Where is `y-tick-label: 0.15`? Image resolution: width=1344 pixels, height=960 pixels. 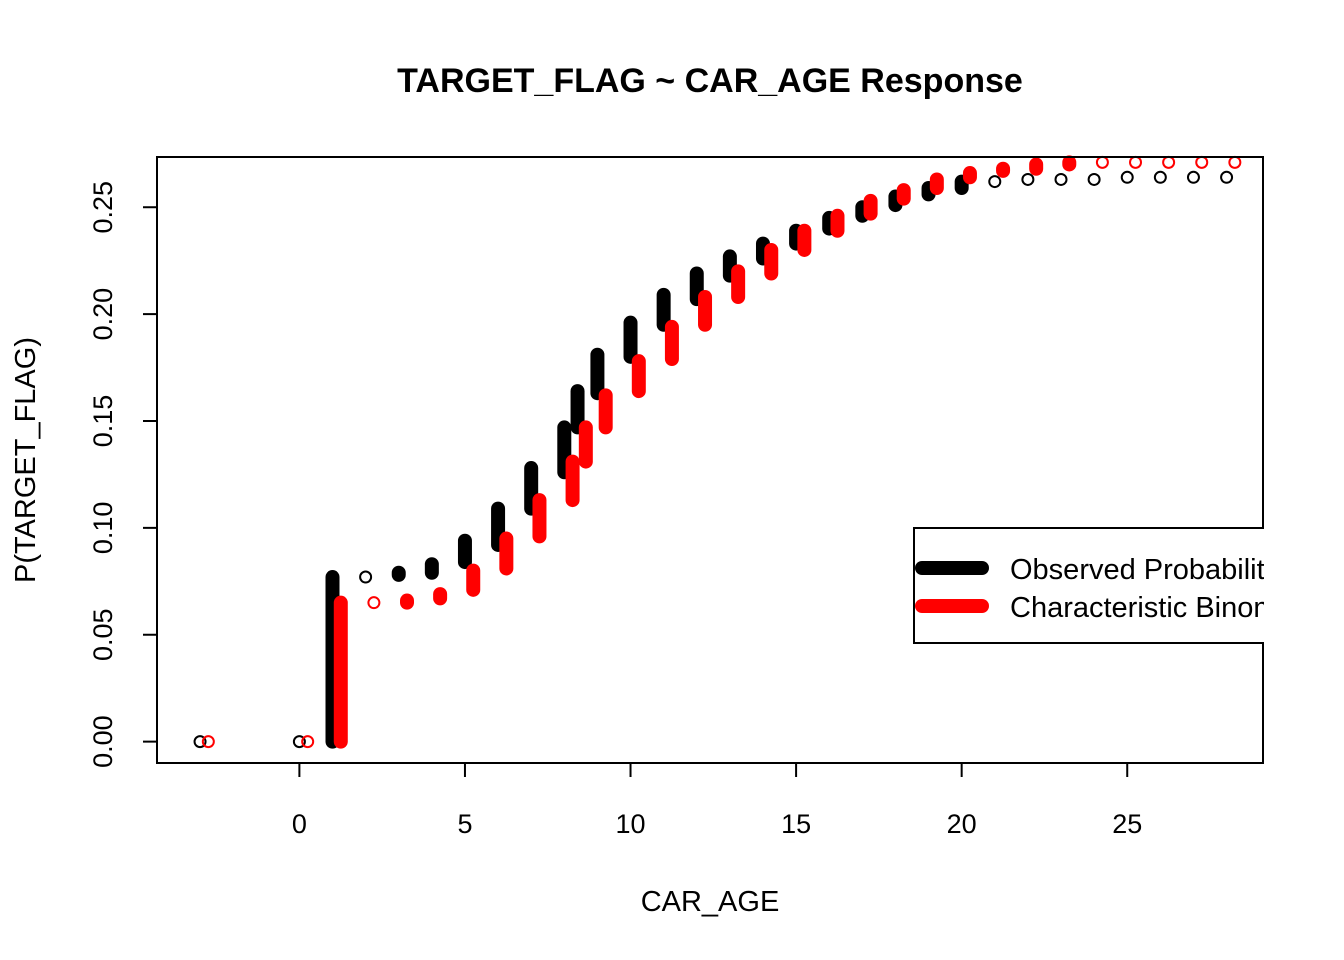 y-tick-label: 0.15 is located at coordinates (103, 421).